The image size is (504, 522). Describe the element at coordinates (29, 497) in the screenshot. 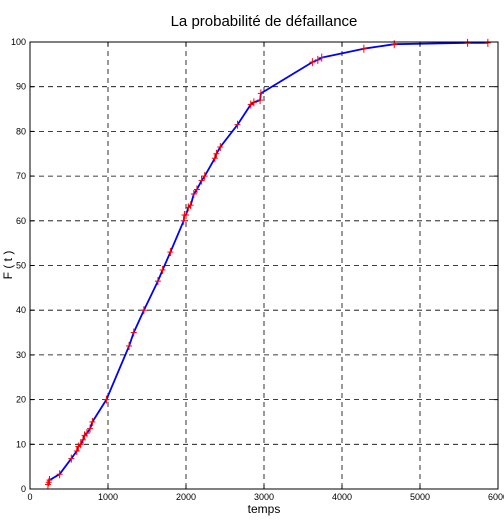

I see `x-tick-label: 0` at that location.